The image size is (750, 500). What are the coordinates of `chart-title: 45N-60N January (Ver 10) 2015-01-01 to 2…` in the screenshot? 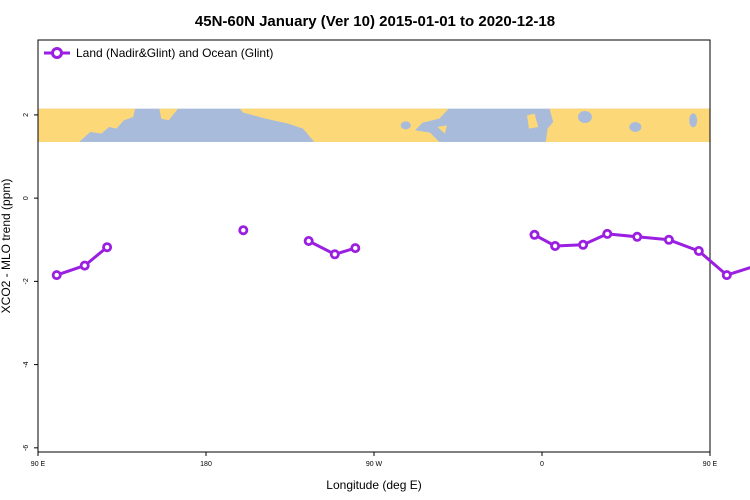 It's located at (375, 21).